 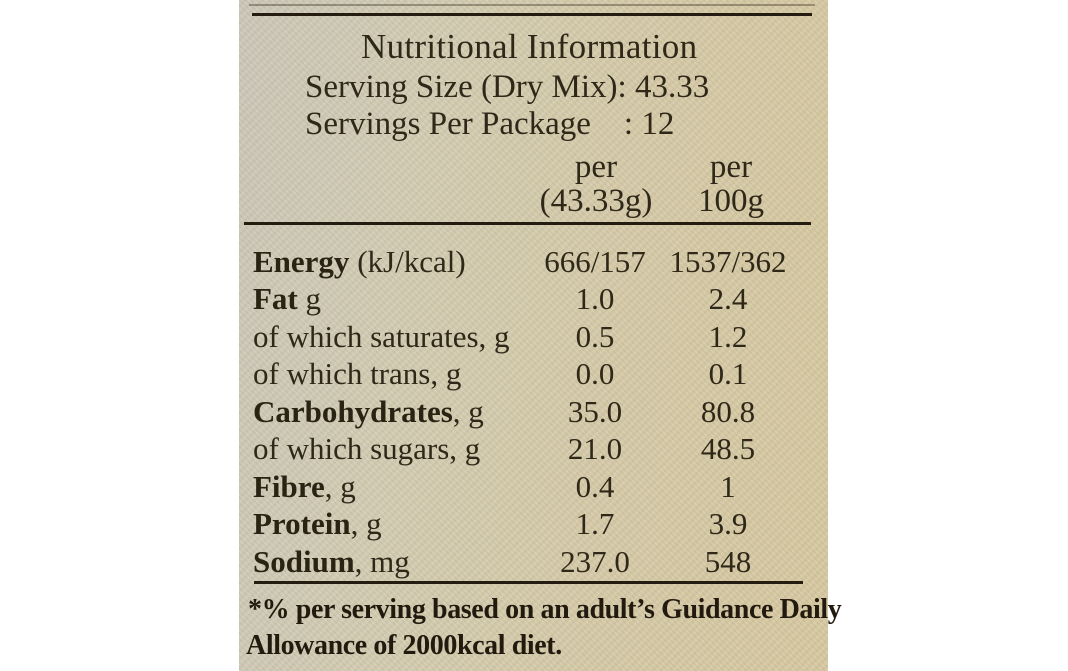 What do you see at coordinates (275, 298) in the screenshot?
I see `nutrient-name-bold: Fat` at bounding box center [275, 298].